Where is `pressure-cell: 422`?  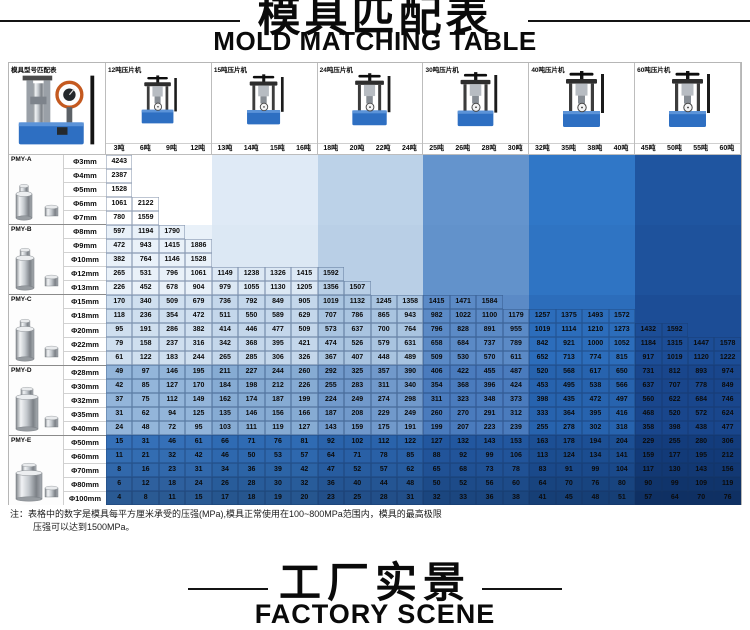
pressure-cell: 422 is located at coordinates (463, 372).